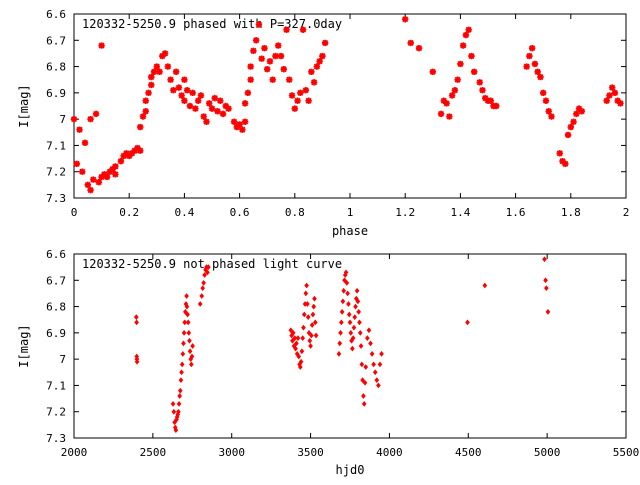  What do you see at coordinates (350, 212) in the screenshot?
I see `phased-x-tick-label: 1` at bounding box center [350, 212].